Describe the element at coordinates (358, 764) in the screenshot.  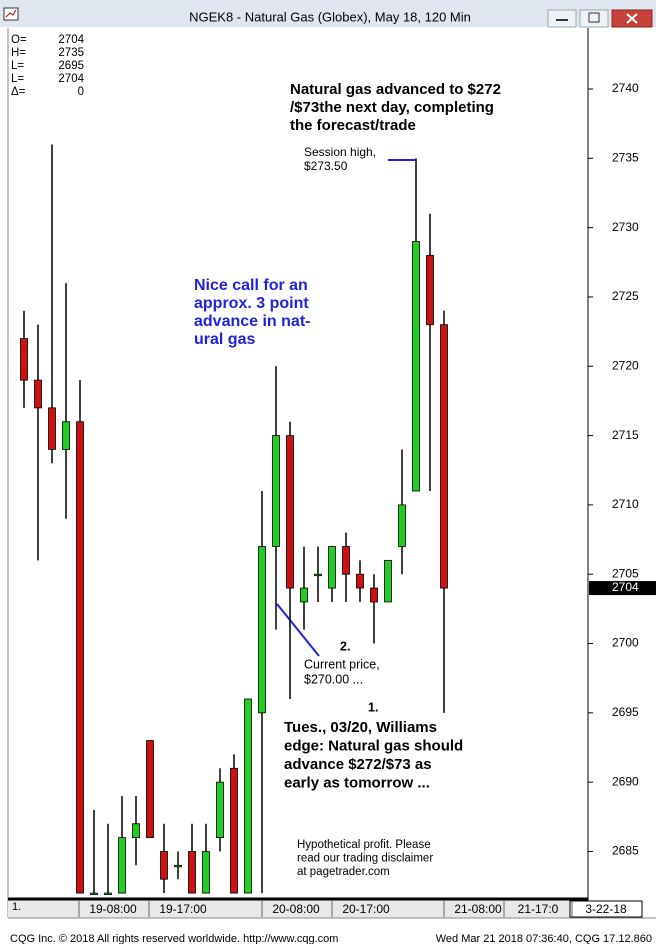
I see `annotation: advance $272/$73 as` at that location.